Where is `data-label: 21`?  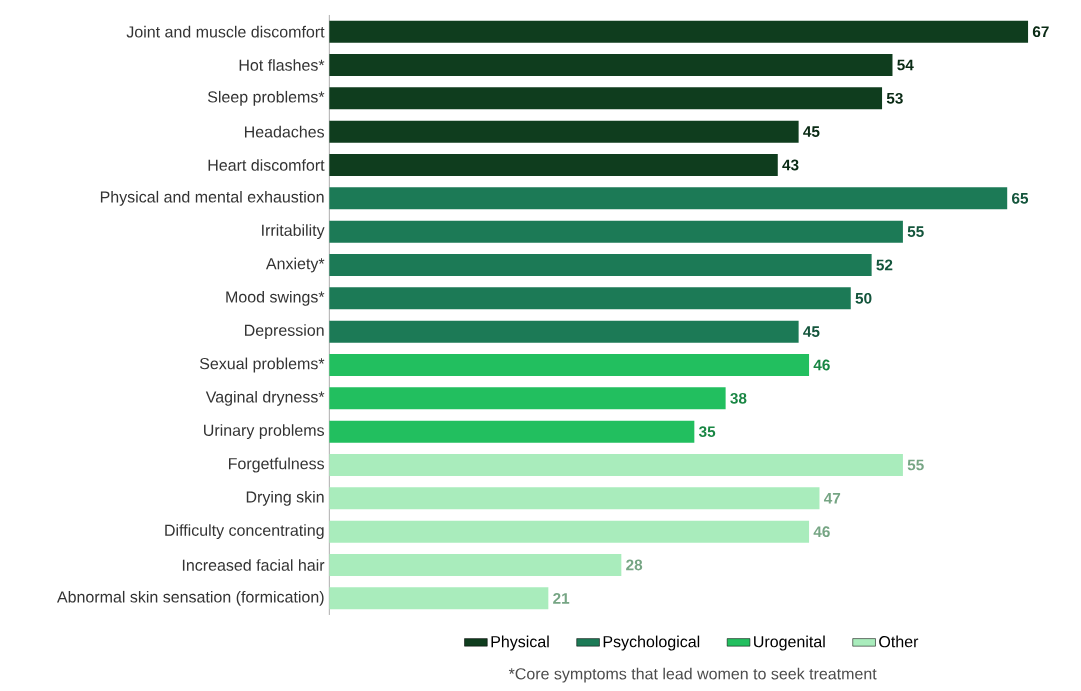 data-label: 21 is located at coordinates (561, 598).